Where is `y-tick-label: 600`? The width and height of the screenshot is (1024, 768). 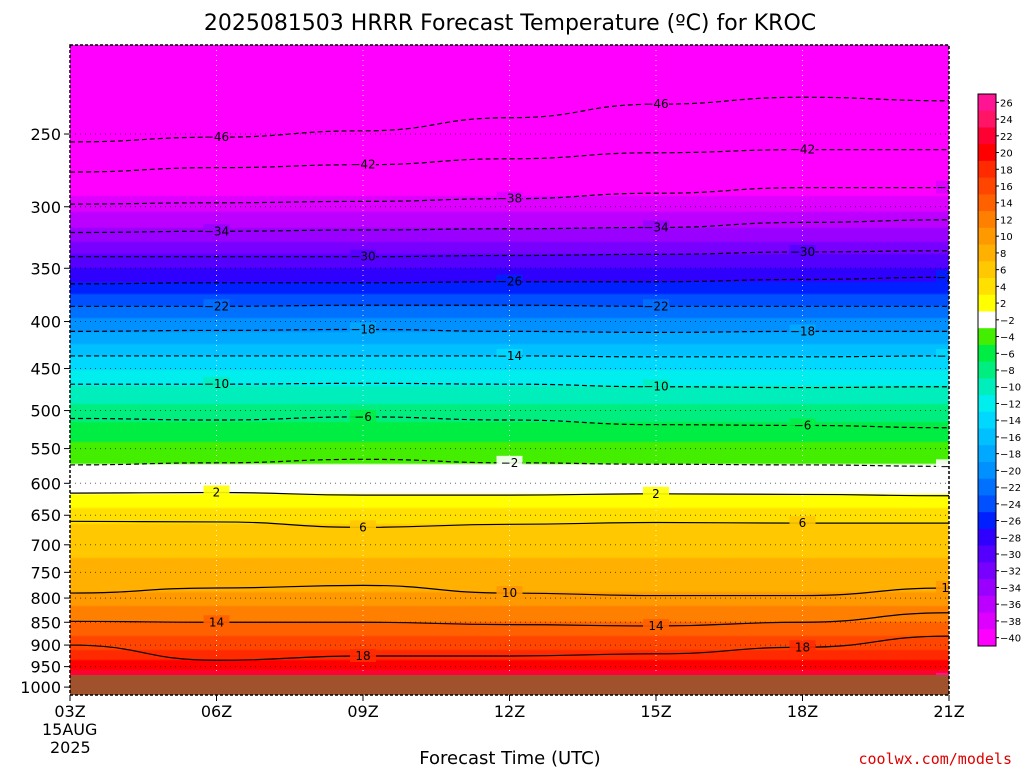
y-tick-label: 600 is located at coordinates (45, 483).